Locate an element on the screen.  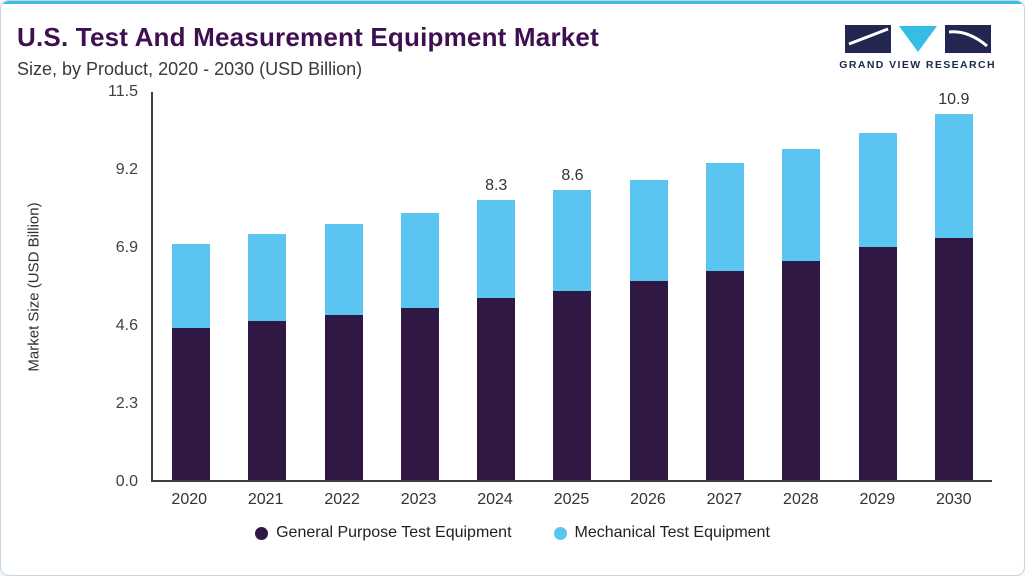
bar-group: 8.3 is located at coordinates (496, 286).